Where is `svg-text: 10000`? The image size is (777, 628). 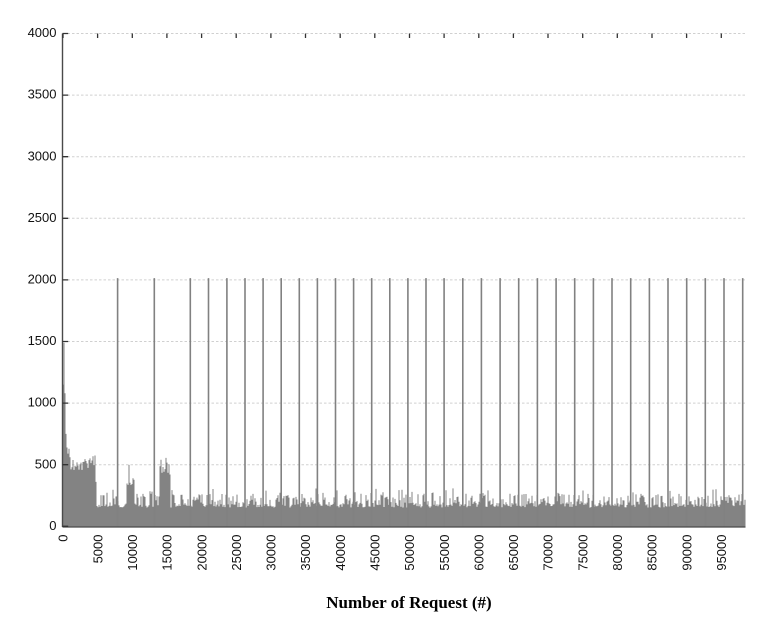 svg-text: 10000 is located at coordinates (132, 553).